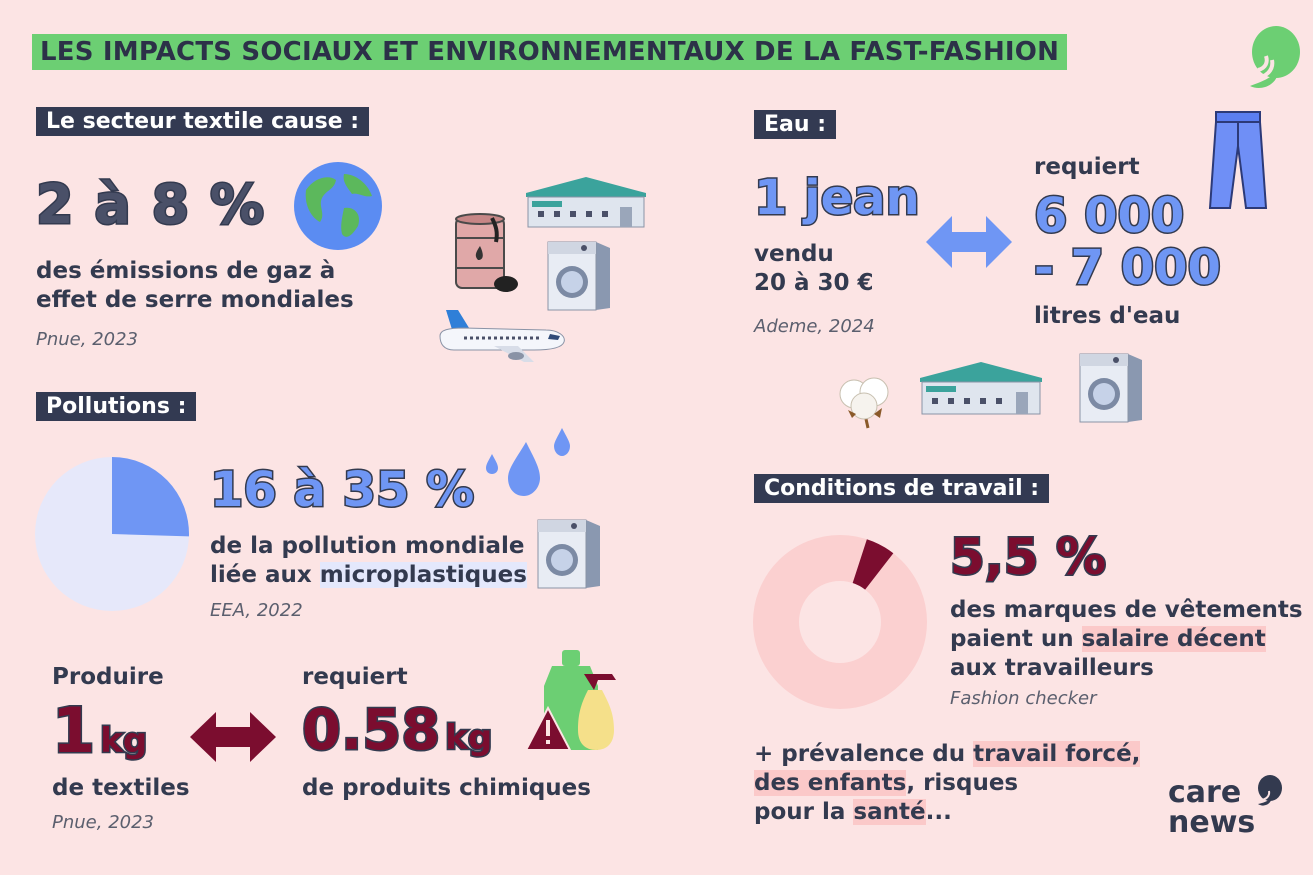 This screenshot has width=1313, height=875. I want to click on chem-requiert-label: requiert, so click(355, 677).